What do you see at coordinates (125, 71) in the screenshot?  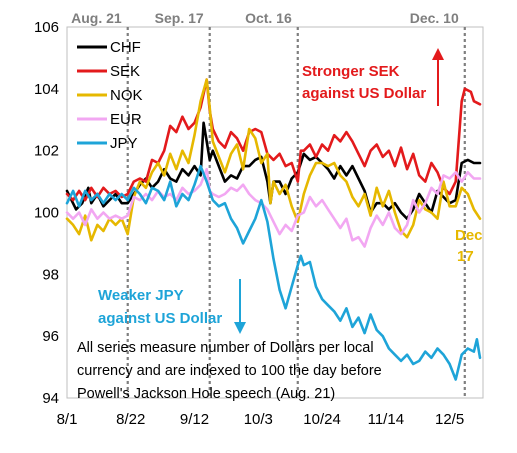 I see `legend-label-sek: SEK` at bounding box center [125, 71].